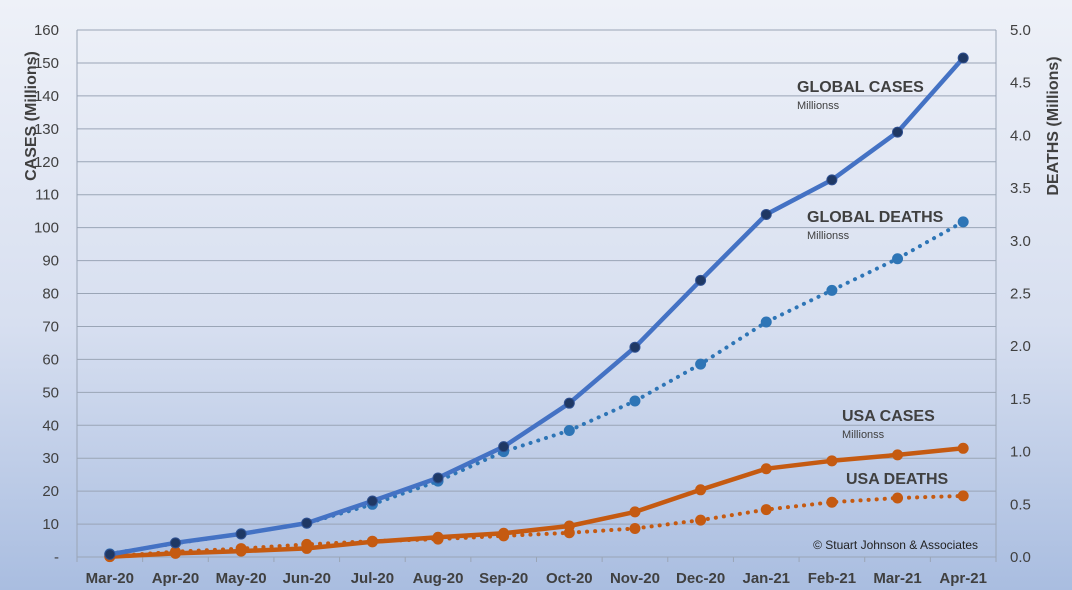  What do you see at coordinates (50, 458) in the screenshot?
I see `y-tick-label: 30` at bounding box center [50, 458].